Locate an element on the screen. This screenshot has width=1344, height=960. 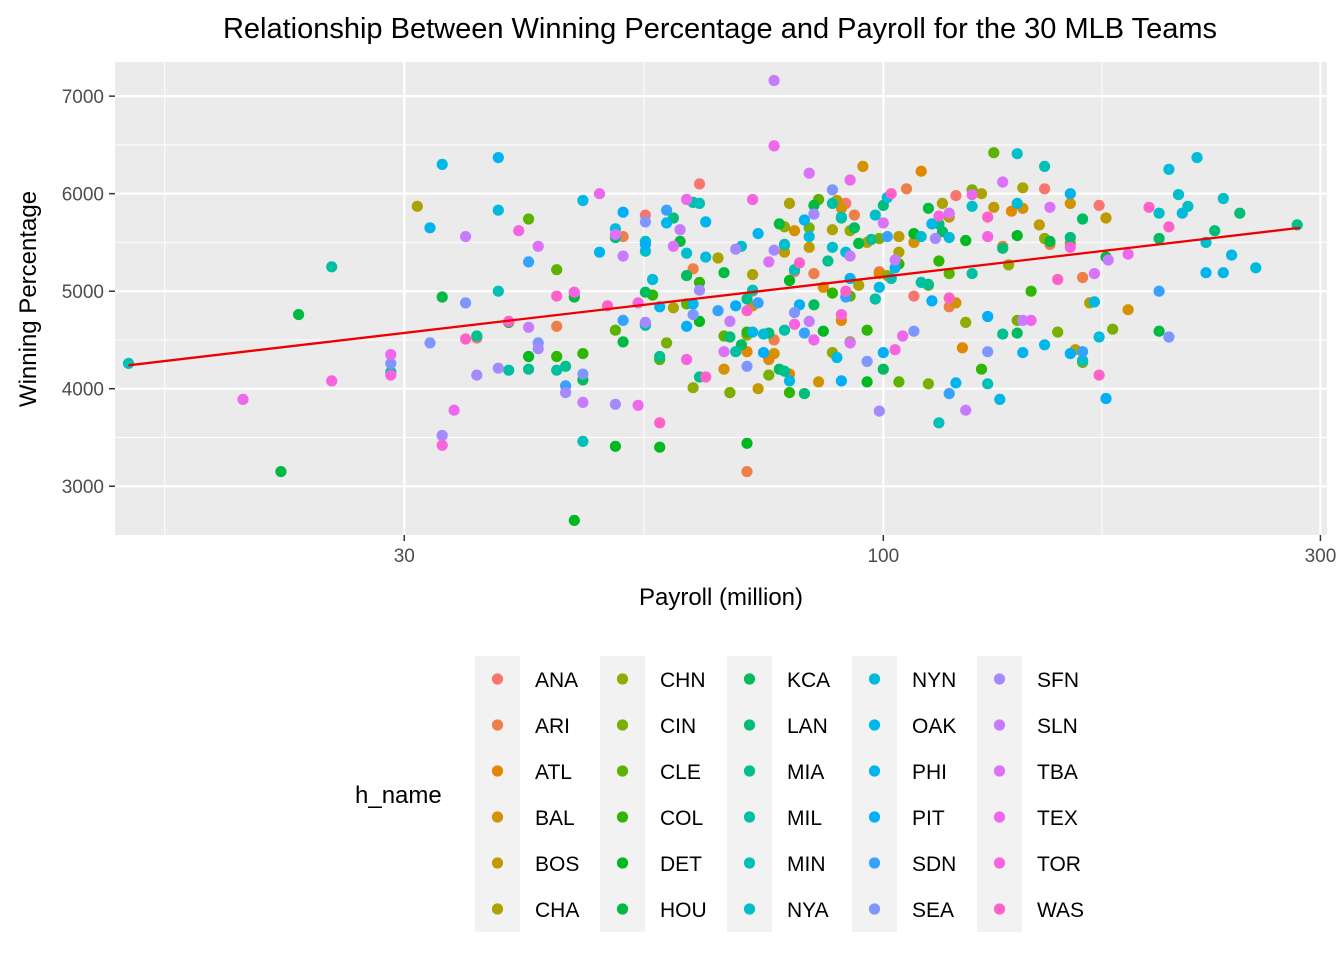
legend-label-cha: CHA is located at coordinates (557, 910).